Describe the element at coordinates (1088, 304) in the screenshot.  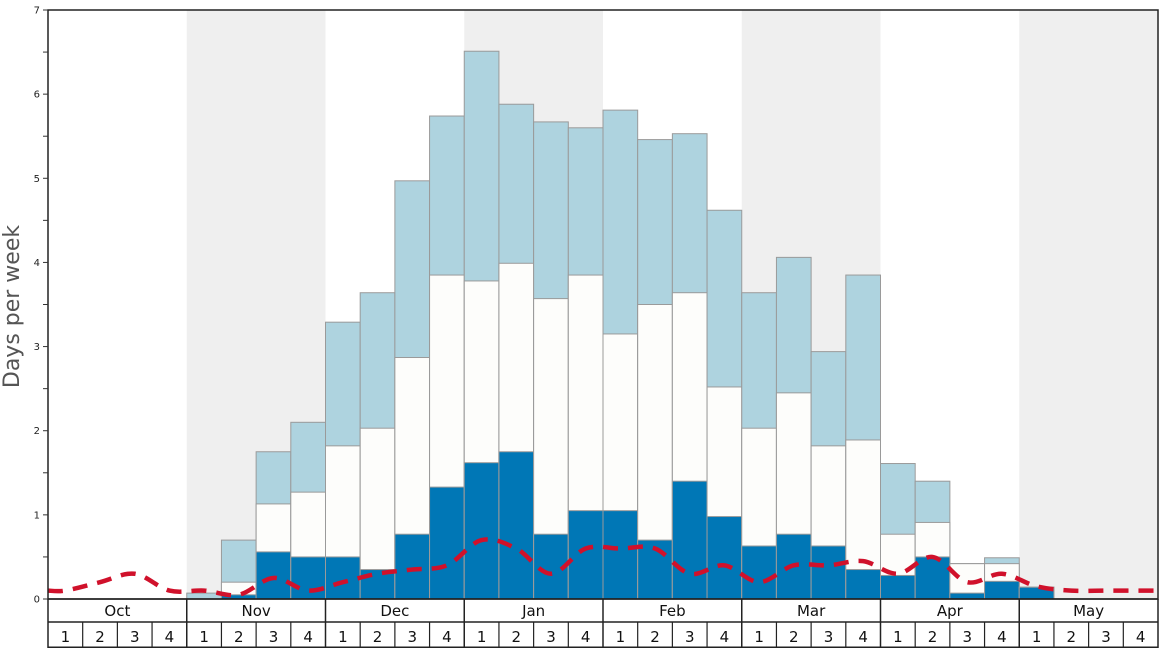
I see `month-shade-may` at that location.